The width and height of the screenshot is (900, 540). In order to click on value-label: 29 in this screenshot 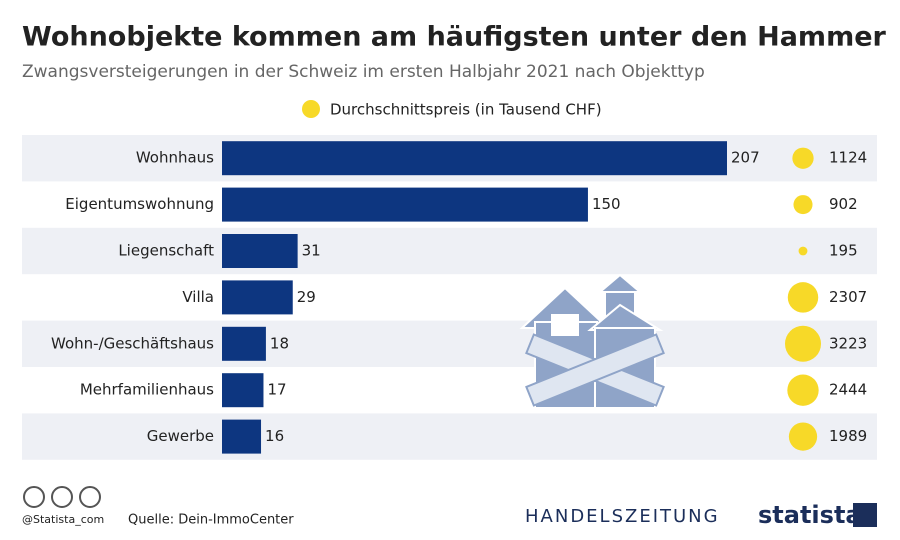, I will do `click(306, 297)`.